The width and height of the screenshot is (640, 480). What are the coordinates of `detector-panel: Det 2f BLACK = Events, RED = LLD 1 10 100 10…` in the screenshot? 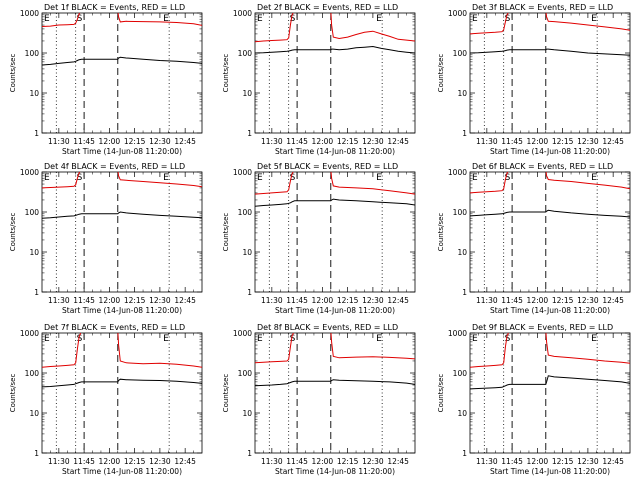 It's located at (319, 79).